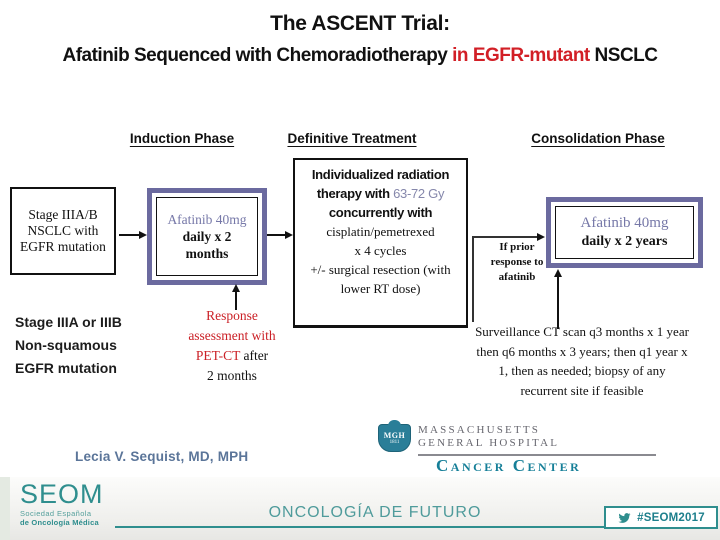  What do you see at coordinates (598, 138) in the screenshot?
I see `header-consolidation-phase: Consolidation Phase` at bounding box center [598, 138].